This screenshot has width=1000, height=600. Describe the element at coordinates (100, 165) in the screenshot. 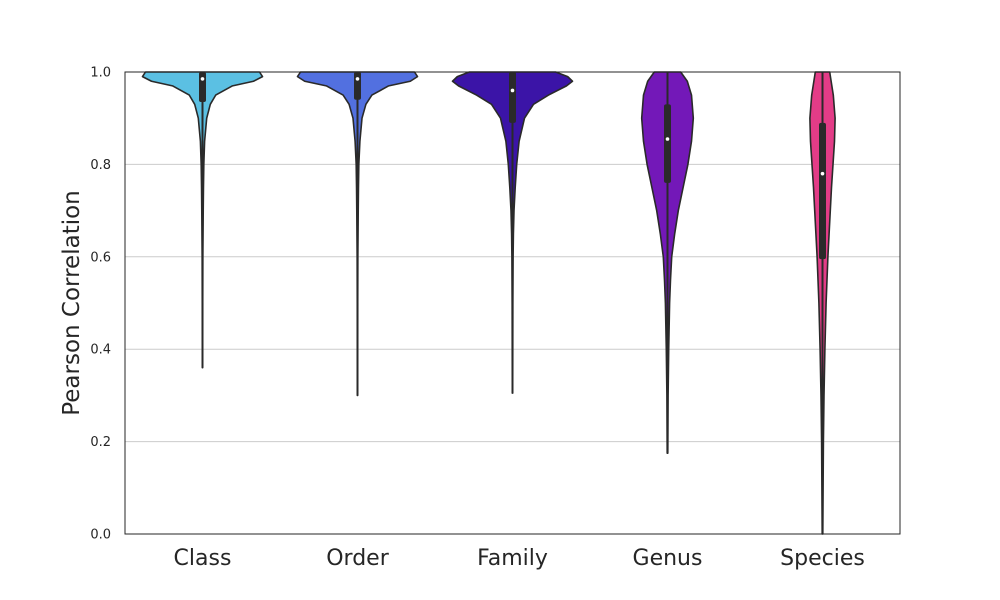

I see `y-tick-label: 0.8` at that location.